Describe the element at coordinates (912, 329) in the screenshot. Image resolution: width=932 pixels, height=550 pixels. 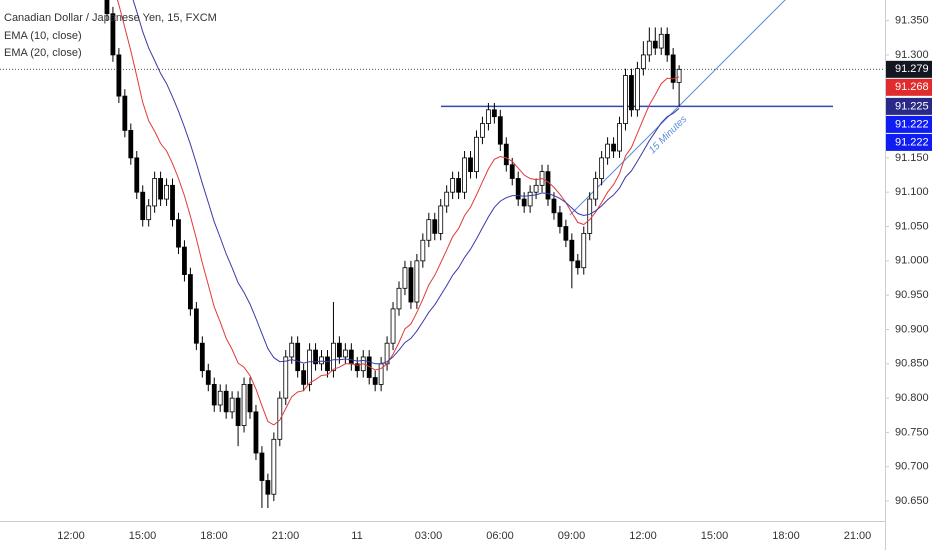
I see `y-tick-label: 90.900` at that location.